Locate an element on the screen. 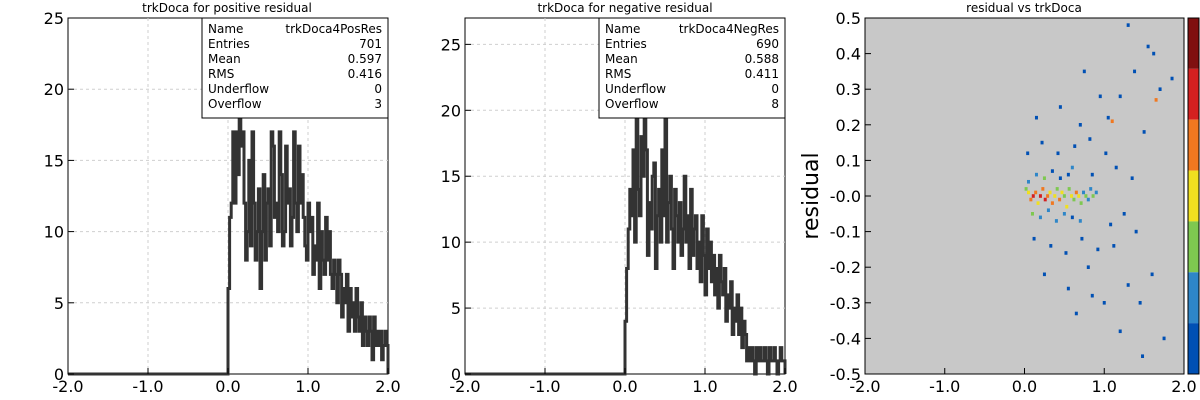 The width and height of the screenshot is (1200, 400). x-tick-label: -1.0 is located at coordinates (944, 386).